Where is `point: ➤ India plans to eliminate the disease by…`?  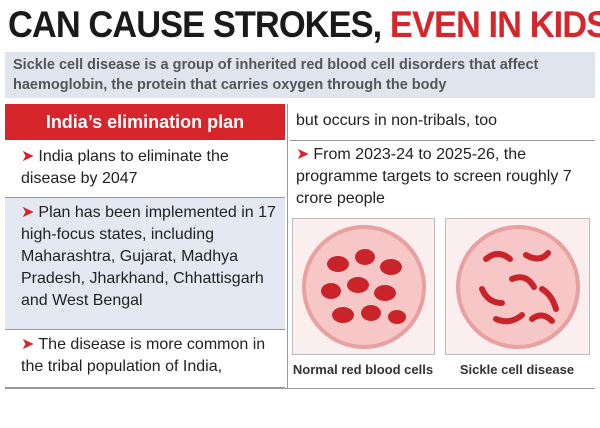
point: ➤ India plans to eliminate the disease by… is located at coordinates (145, 170).